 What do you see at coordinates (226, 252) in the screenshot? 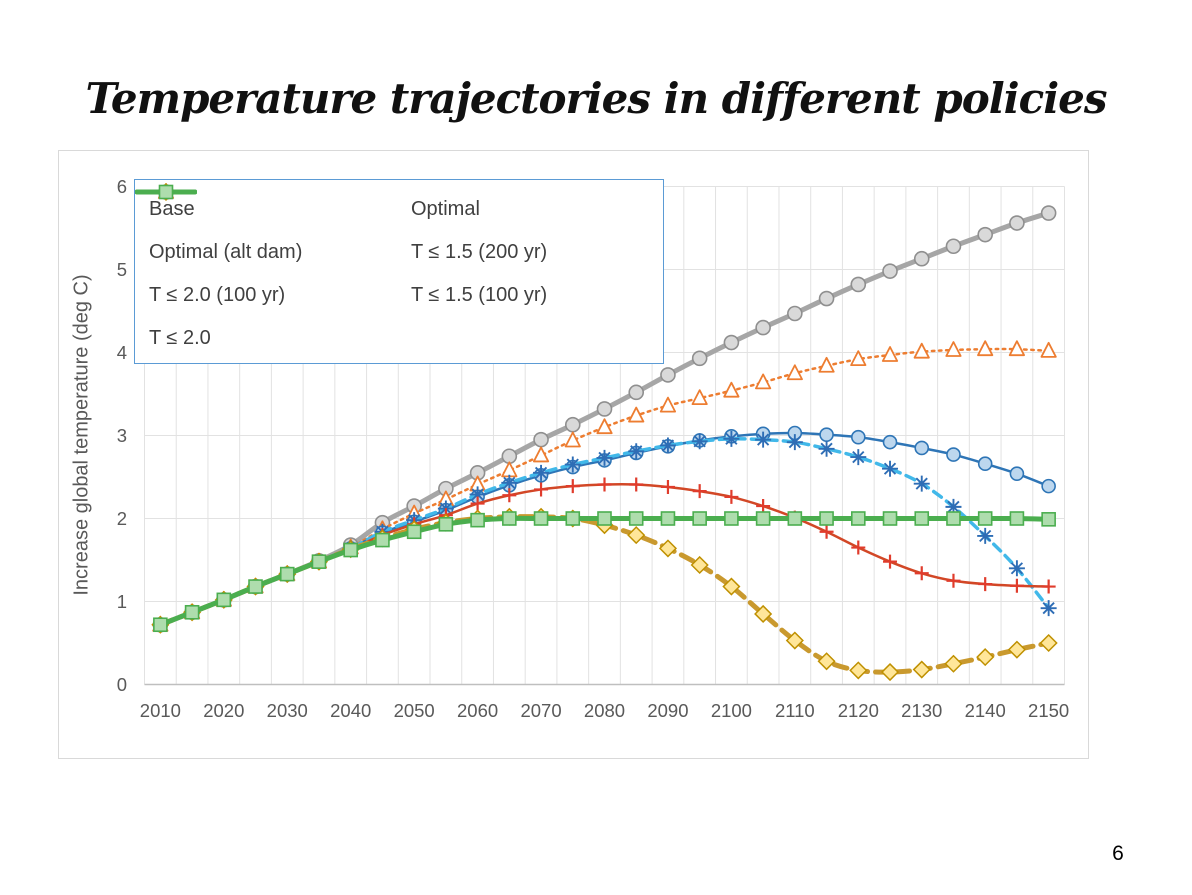
I see `legend-label: Optimal (alt dam)` at bounding box center [226, 252].